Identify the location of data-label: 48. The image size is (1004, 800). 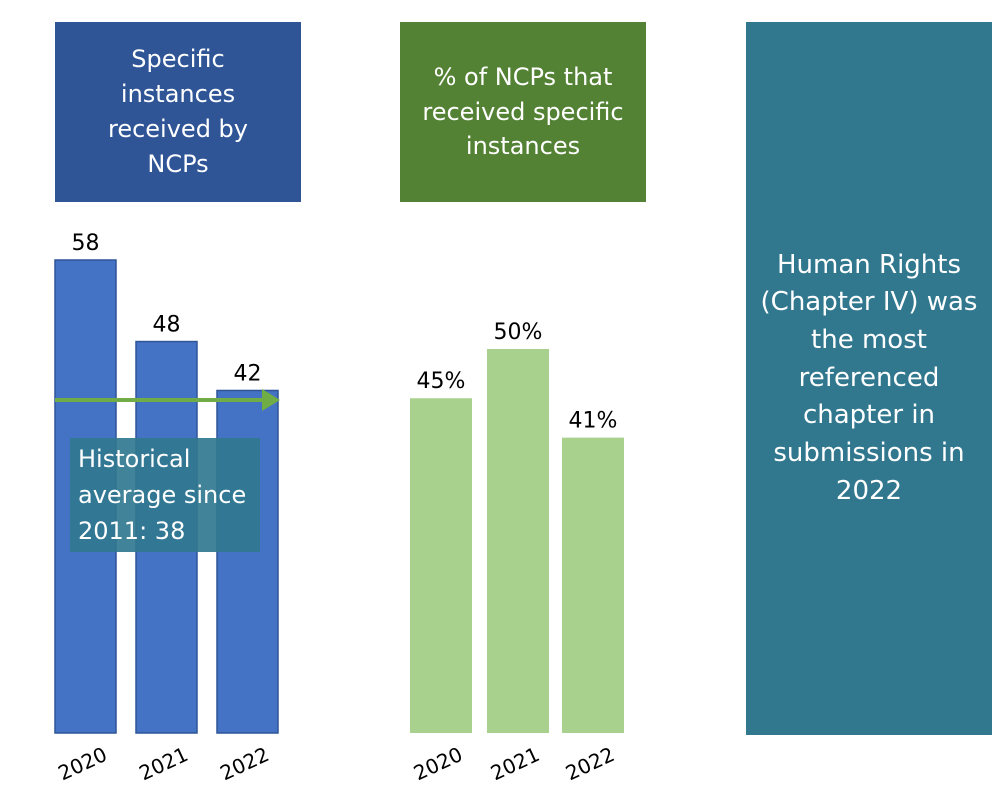
(167, 325).